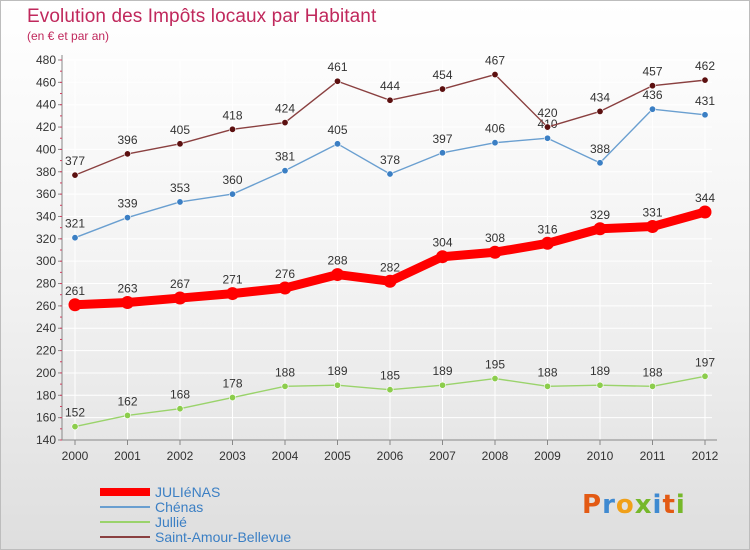 This screenshot has width=750, height=550. Describe the element at coordinates (171, 522) in the screenshot. I see `legend-label: Jullié` at that location.